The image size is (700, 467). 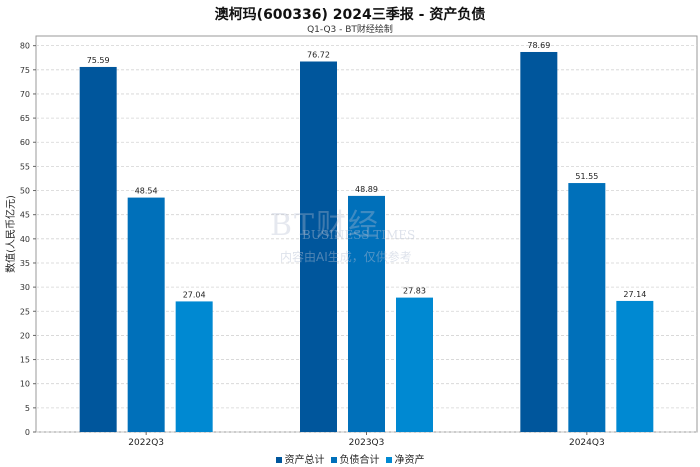 What do you see at coordinates (25, 94) in the screenshot?
I see `y-tick-label: 70` at bounding box center [25, 94].